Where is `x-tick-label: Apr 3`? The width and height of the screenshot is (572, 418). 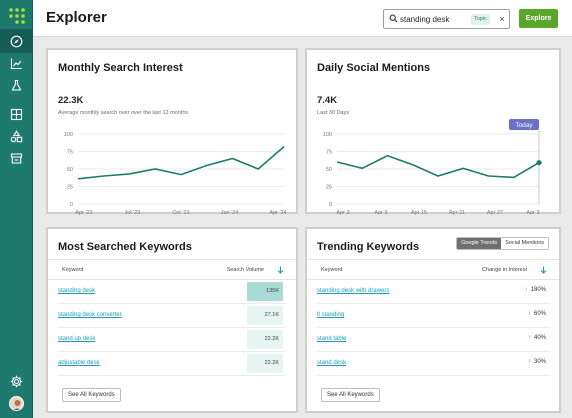
x-tick-label: Apr 3 is located at coordinates (532, 213).